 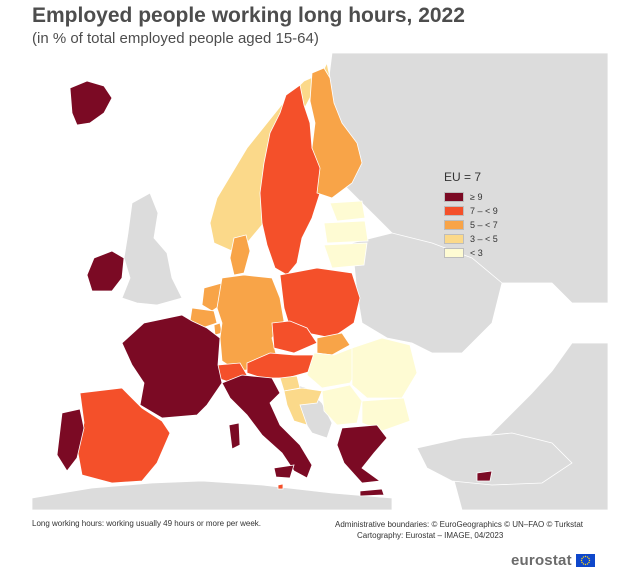 I want to click on region-portugal, so click(x=70, y=440).